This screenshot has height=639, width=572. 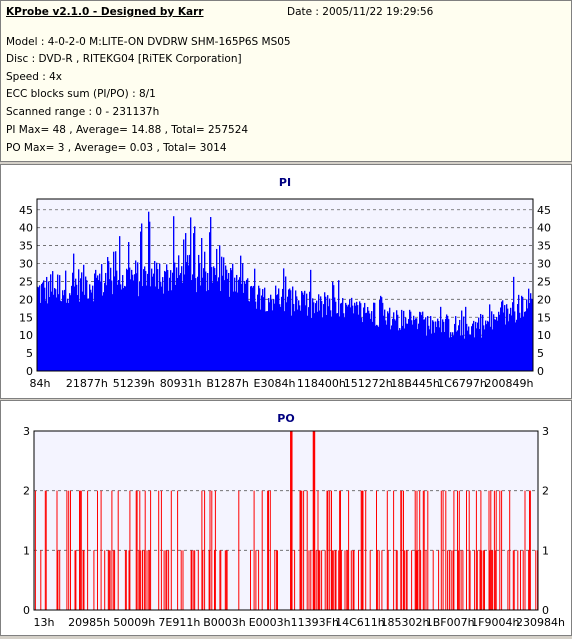 I want to click on y-tick-label: 0, so click(x=26, y=610).